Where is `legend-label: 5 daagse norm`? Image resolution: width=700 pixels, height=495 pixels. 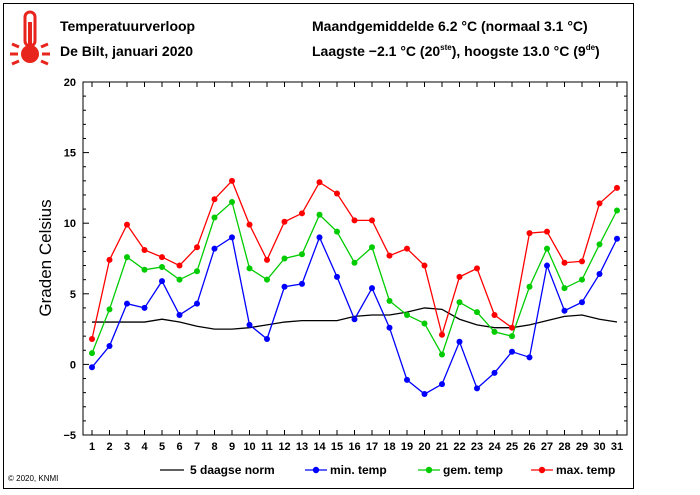
legend-label: 5 daagse norm is located at coordinates (232, 470).